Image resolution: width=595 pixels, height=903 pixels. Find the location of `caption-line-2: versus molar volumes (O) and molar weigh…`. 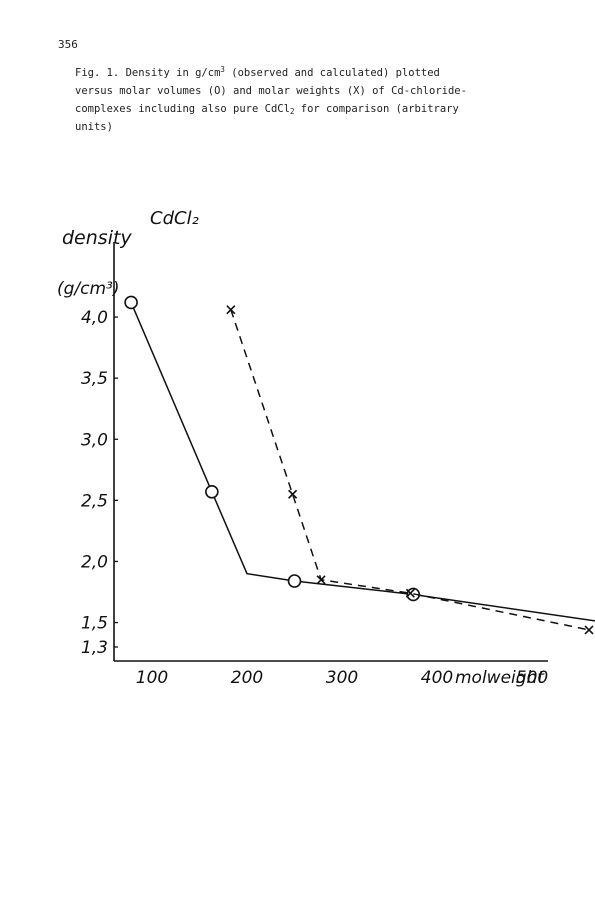

caption-line-2: versus molar volumes (O) and molar weigh… is located at coordinates (271, 91).